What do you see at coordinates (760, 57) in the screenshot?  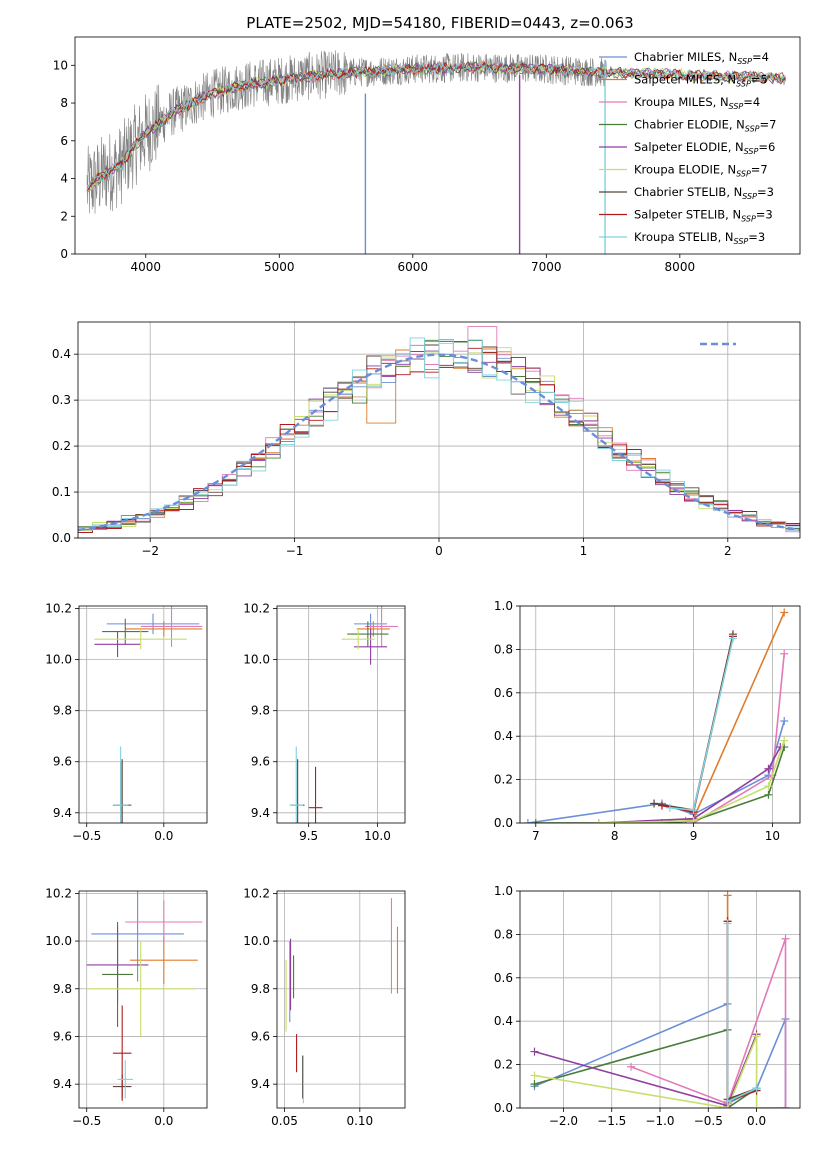 I see `legend-label-count: =4` at bounding box center [760, 57].